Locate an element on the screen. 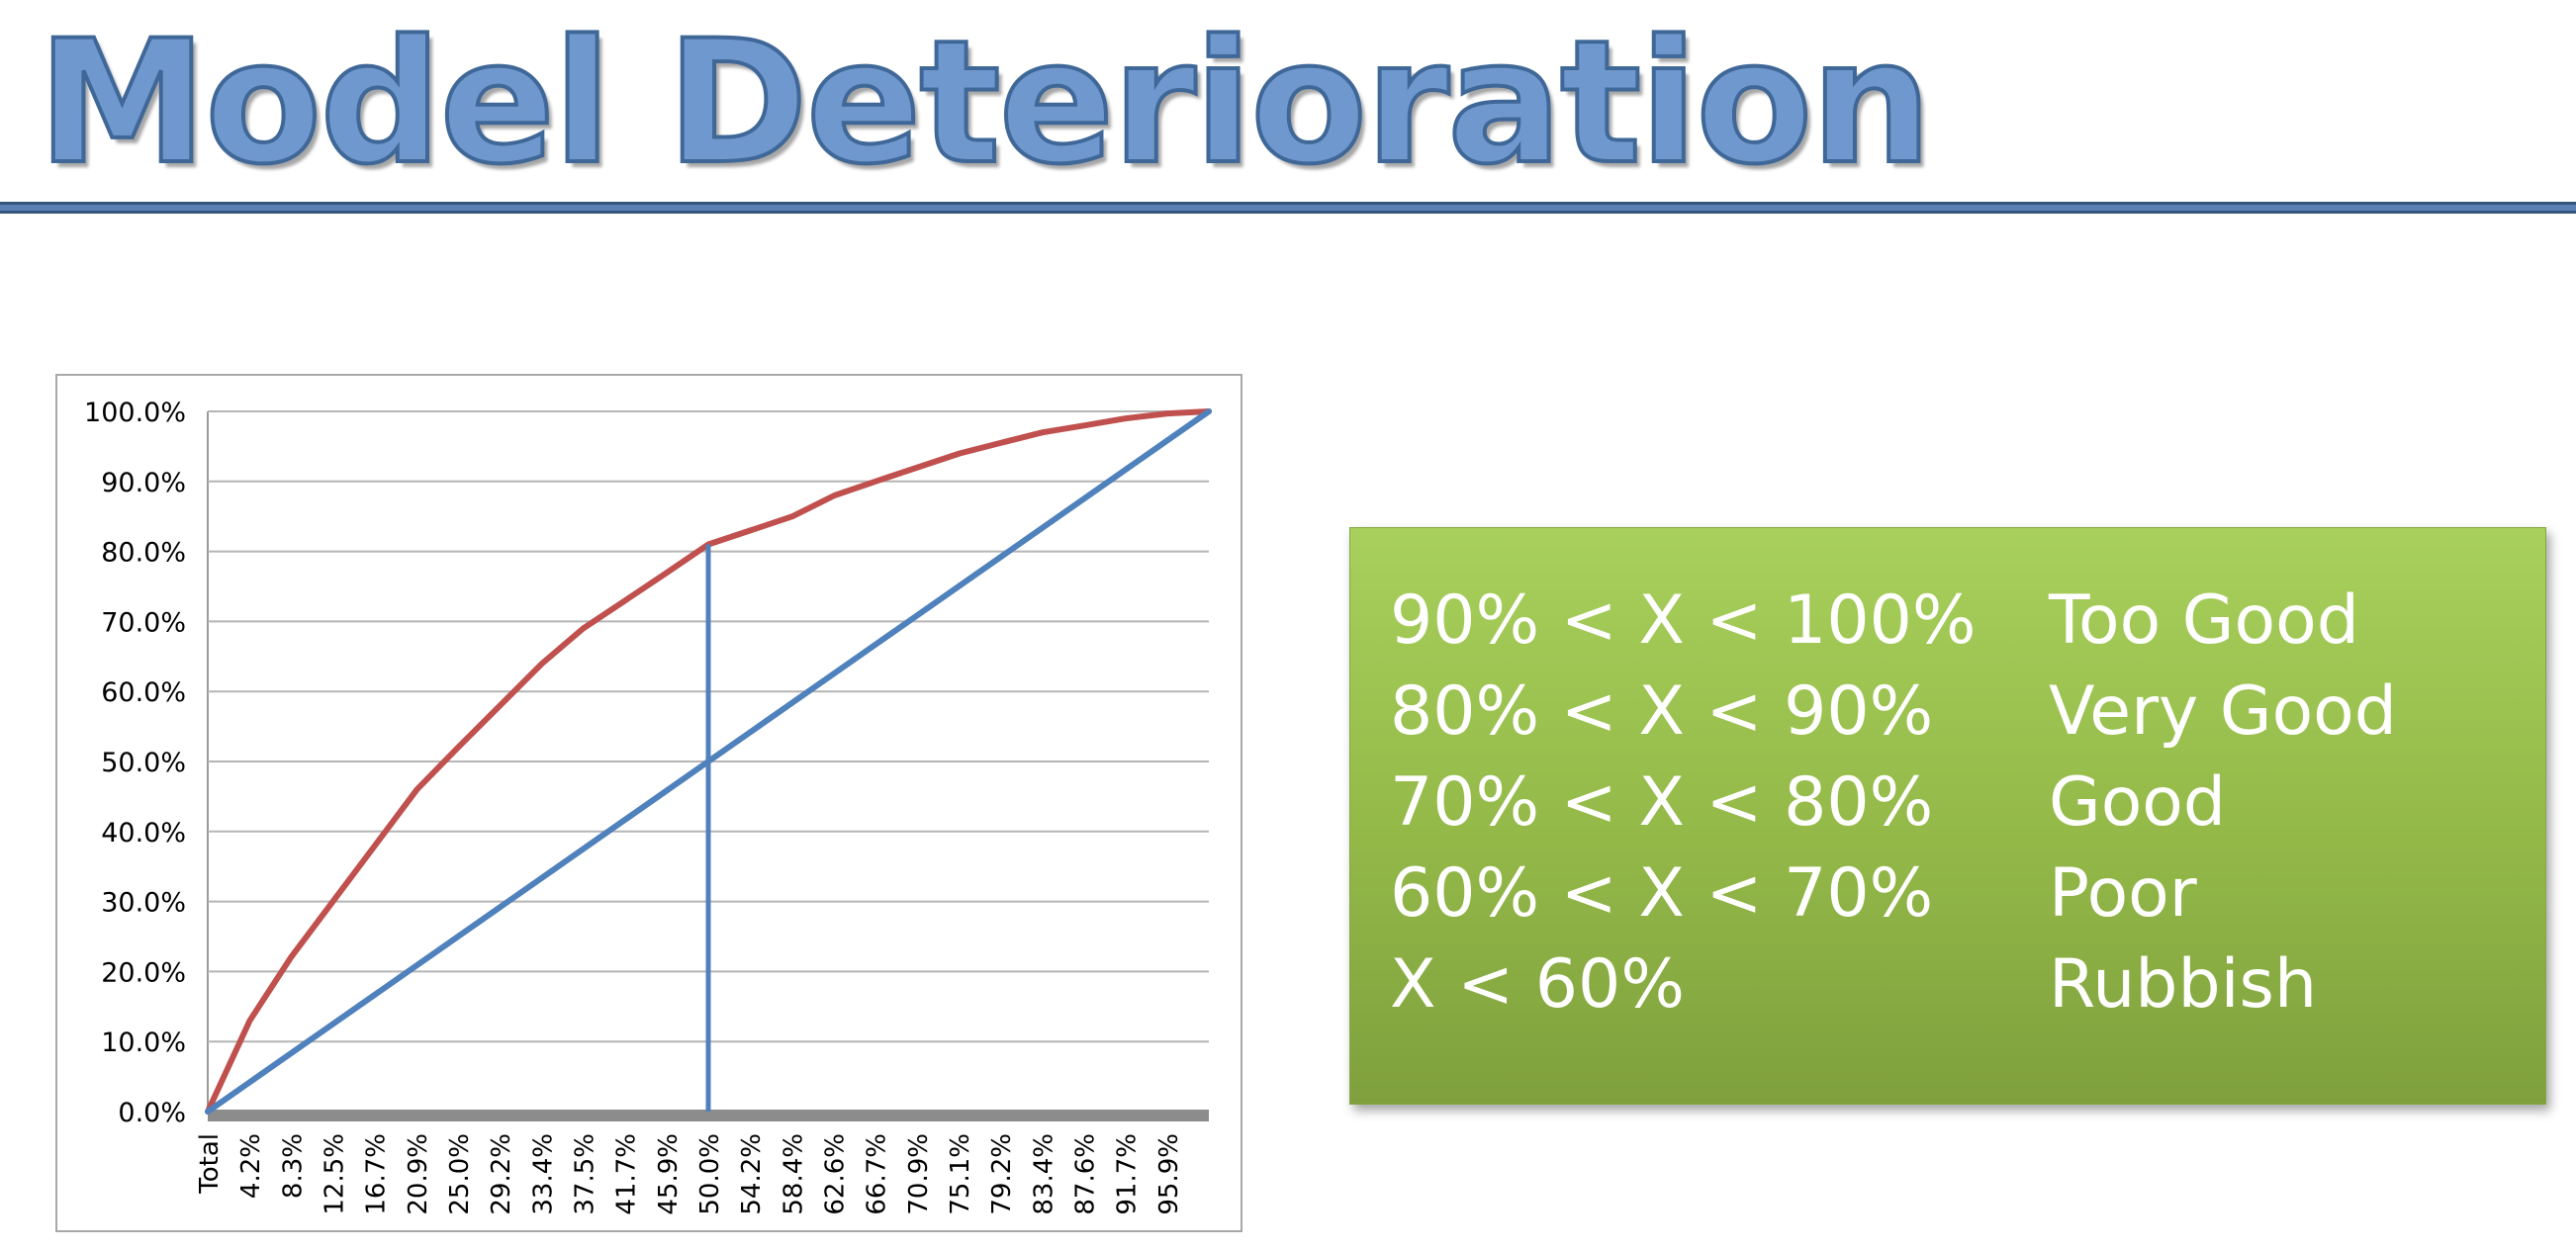 This screenshot has height=1252, width=2576. y-tick-label: 20.0% is located at coordinates (143, 972).